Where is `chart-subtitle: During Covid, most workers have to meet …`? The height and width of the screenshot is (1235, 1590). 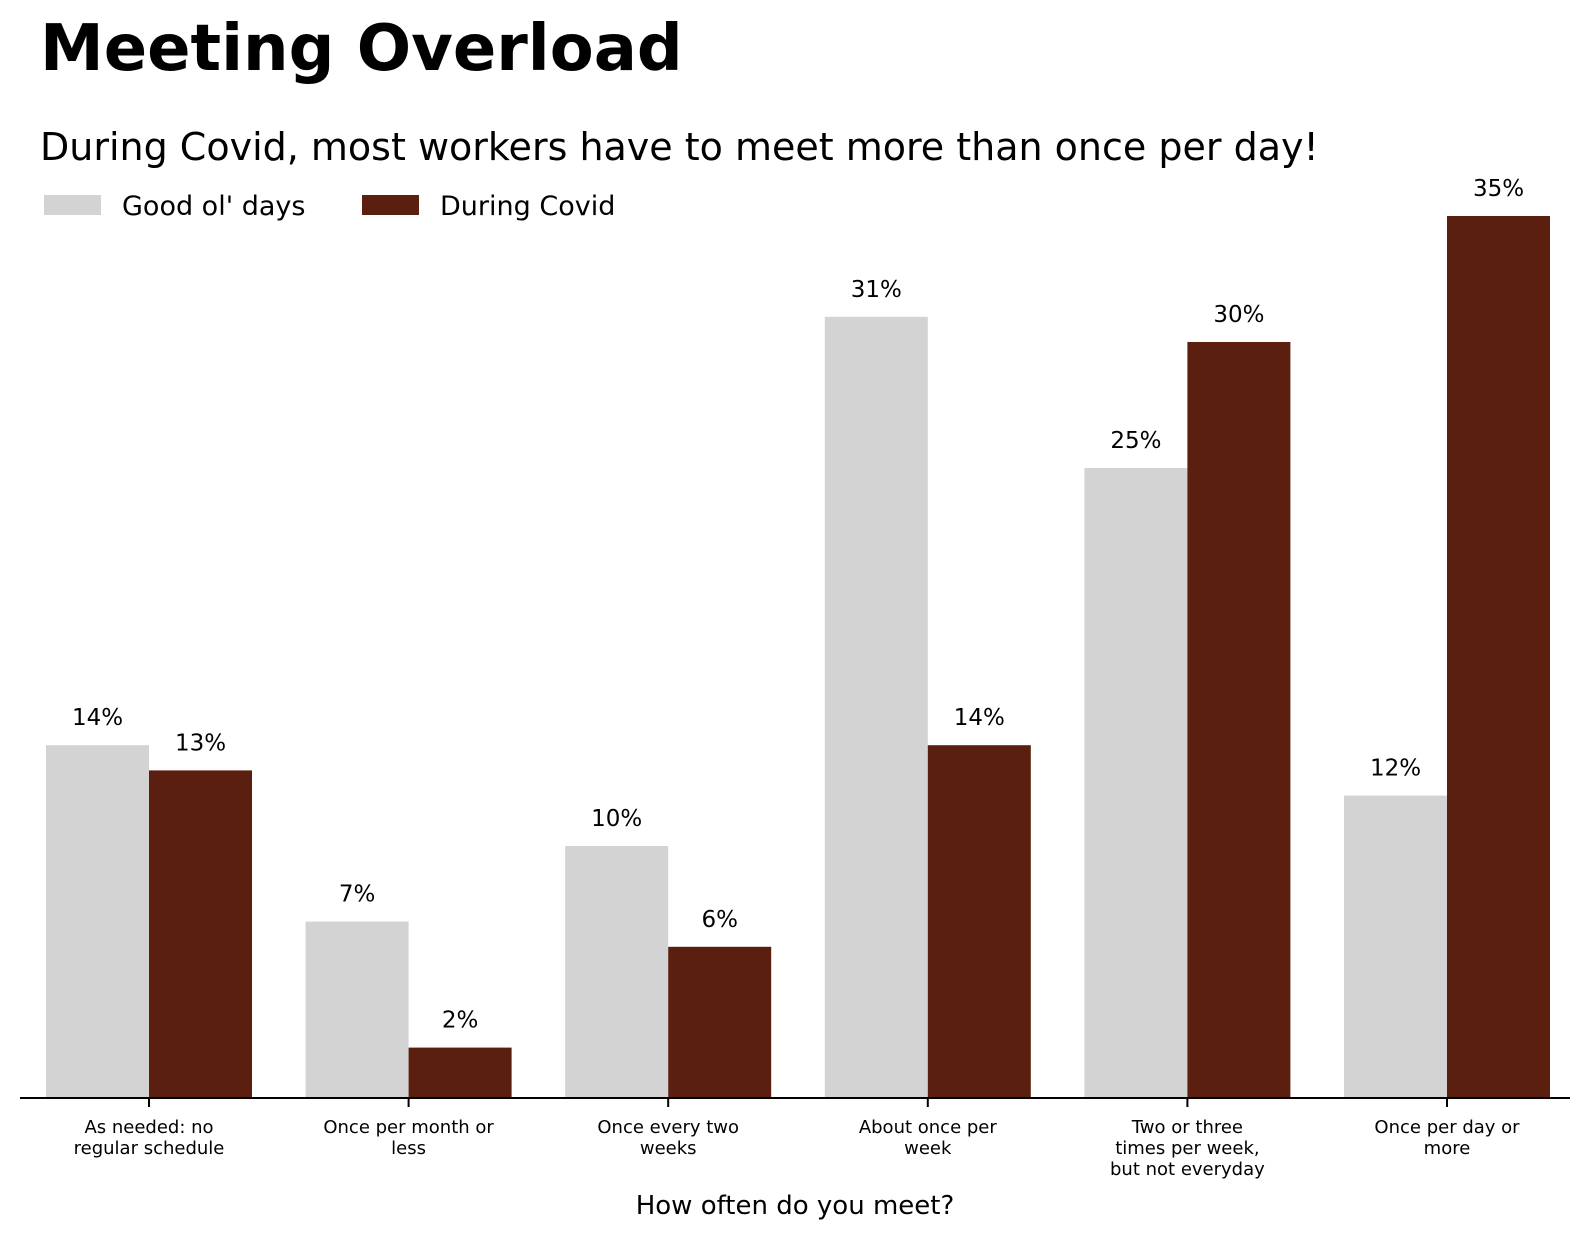
chart-subtitle: During Covid, most workers have to meet … is located at coordinates (679, 147).